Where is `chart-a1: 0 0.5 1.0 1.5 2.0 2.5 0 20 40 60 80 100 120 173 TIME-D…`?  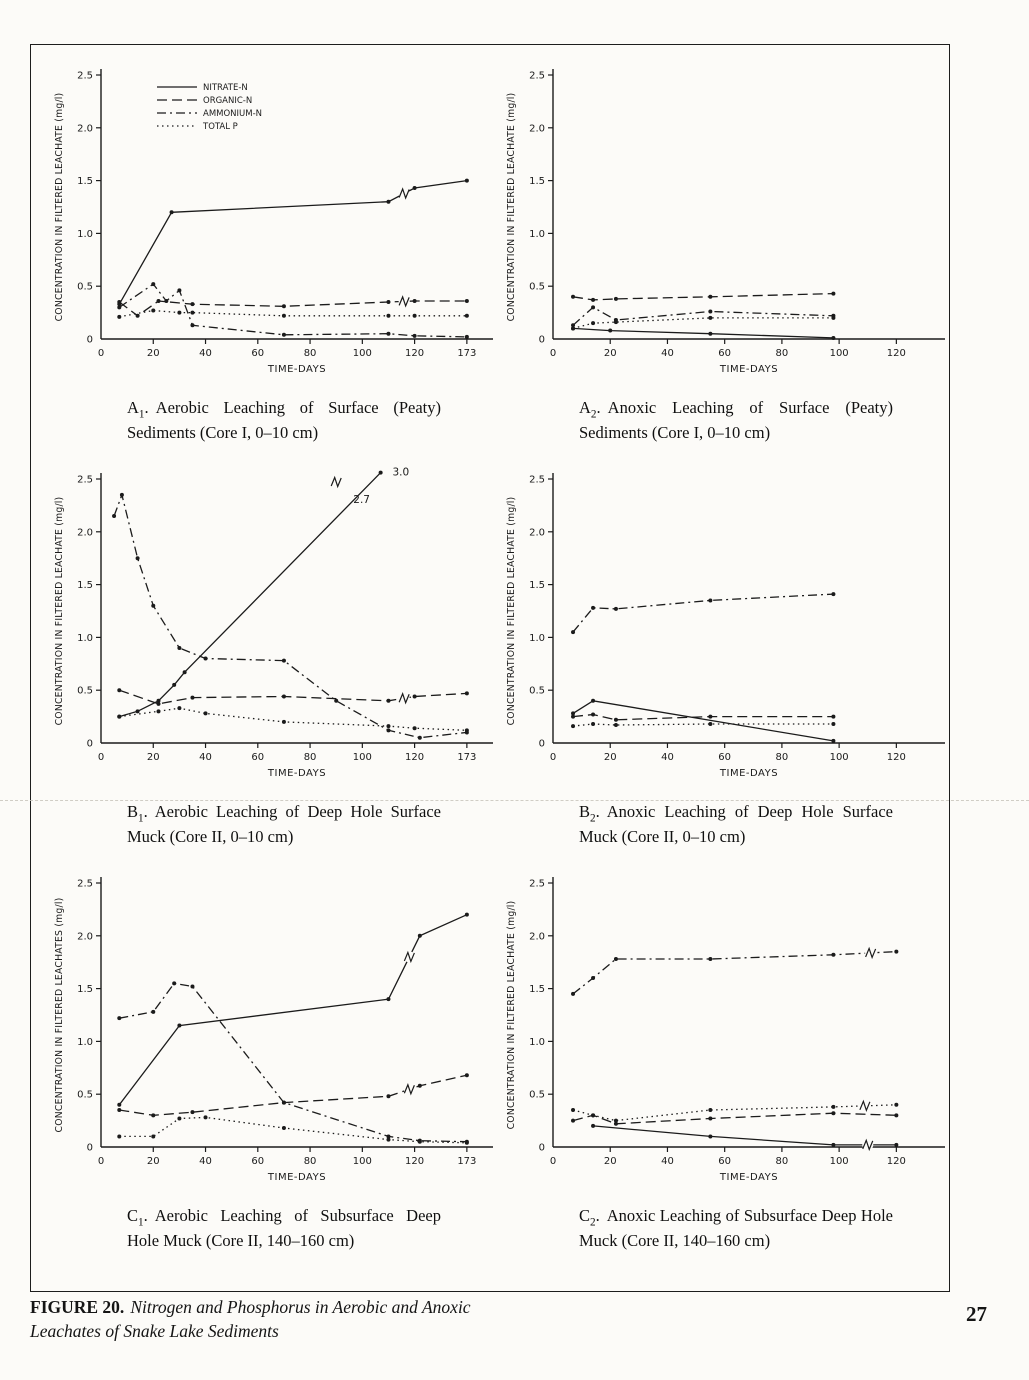
chart-a1: 0 0.5 1.0 1.5 2.0 2.5 0 20 40 60 80 100 120 173 TIME-D… is located at coordinates (273, 222).